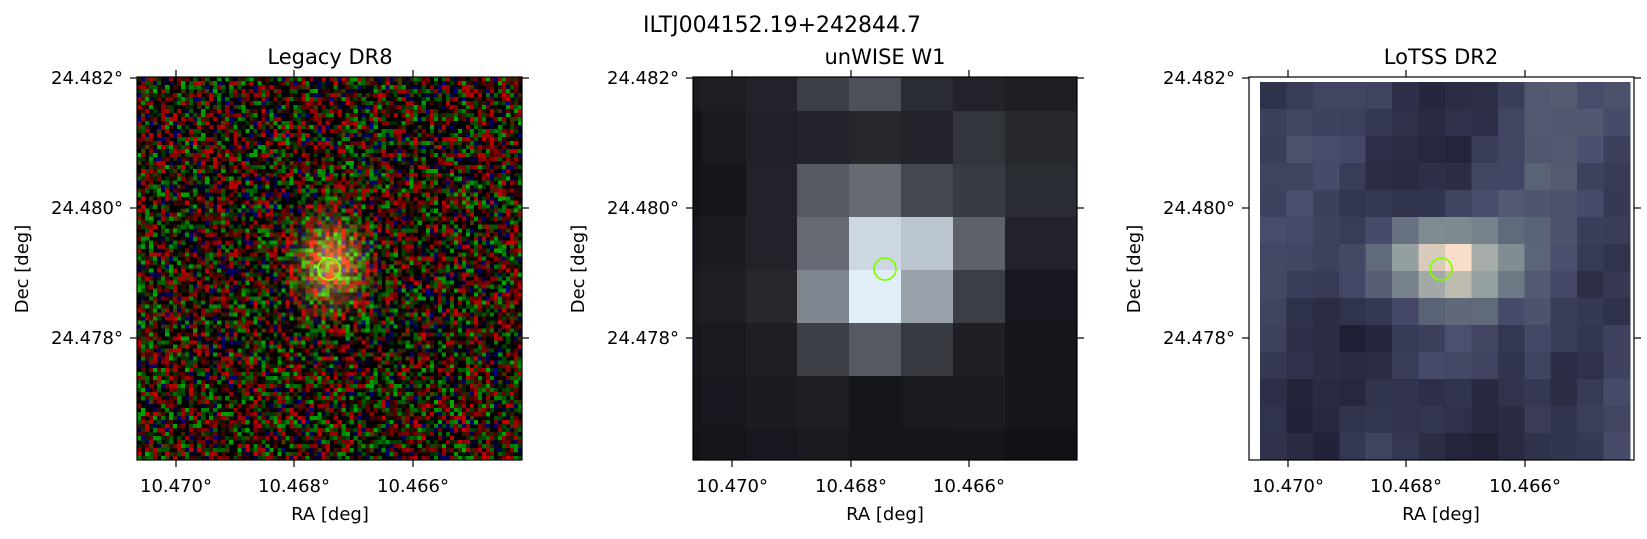  I want to click on panel-title: unWISE W1, so click(885, 57).